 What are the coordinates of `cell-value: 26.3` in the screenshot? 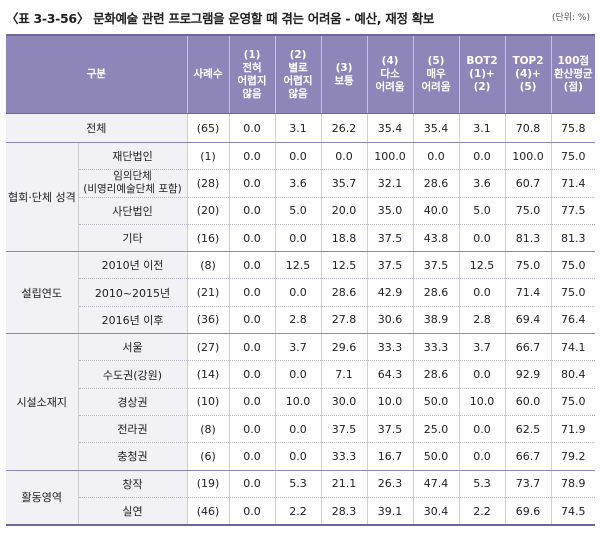 It's located at (390, 484).